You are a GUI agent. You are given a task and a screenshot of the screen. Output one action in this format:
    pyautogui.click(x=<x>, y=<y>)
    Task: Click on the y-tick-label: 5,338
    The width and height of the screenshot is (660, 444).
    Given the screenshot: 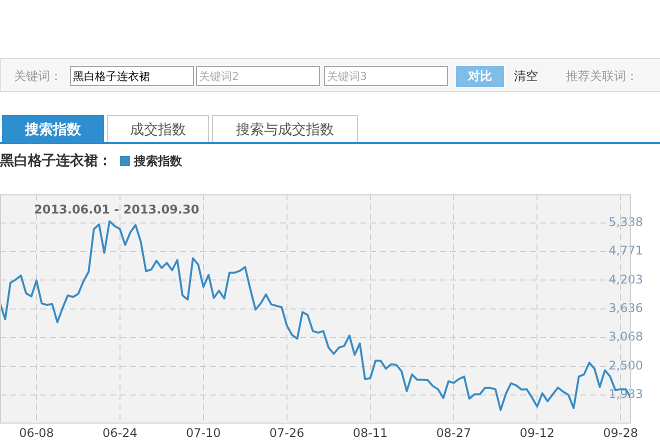 What is the action you would take?
    pyautogui.click(x=625, y=222)
    